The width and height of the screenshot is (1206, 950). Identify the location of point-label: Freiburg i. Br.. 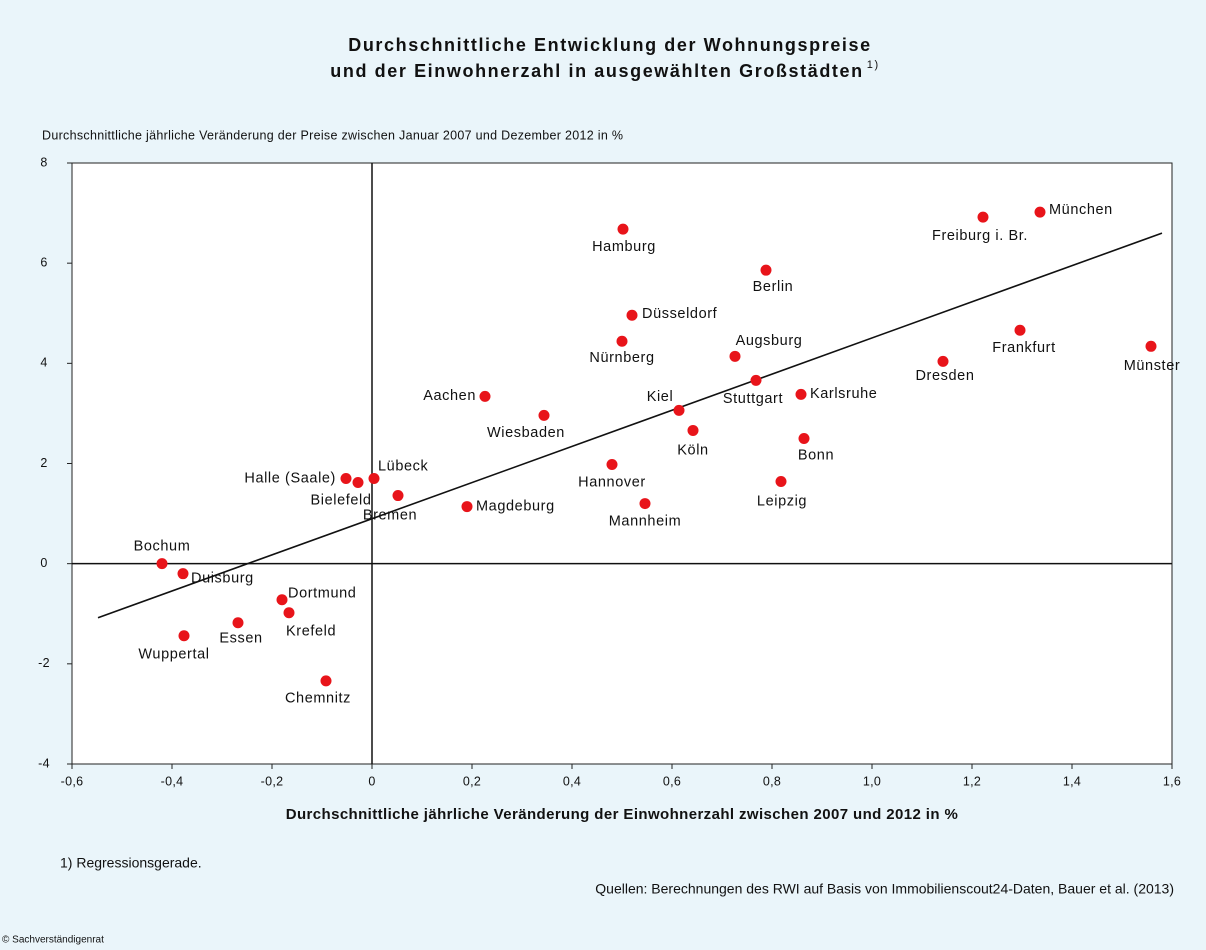
(980, 236).